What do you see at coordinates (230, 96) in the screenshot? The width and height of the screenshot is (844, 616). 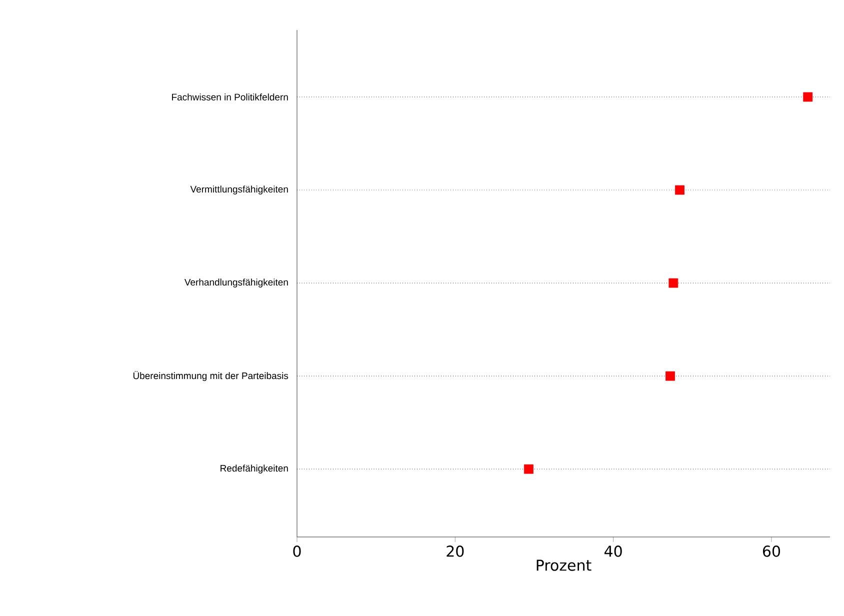 I see `y-tick-label: Fachwissen in Politikfeldern` at bounding box center [230, 96].